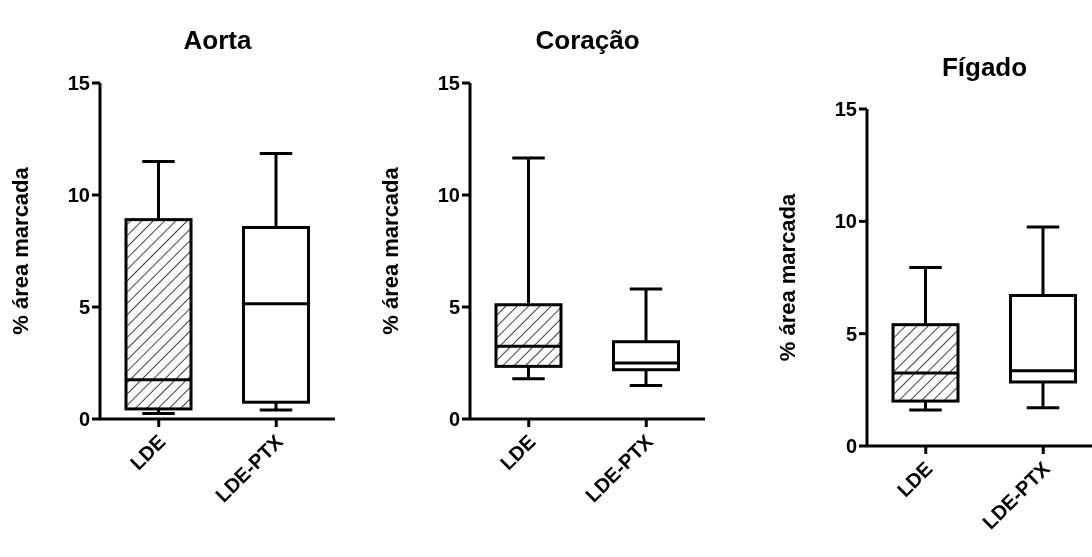 The image size is (1092, 557). Describe the element at coordinates (984, 67) in the screenshot. I see `chart-title: Fígado` at that location.